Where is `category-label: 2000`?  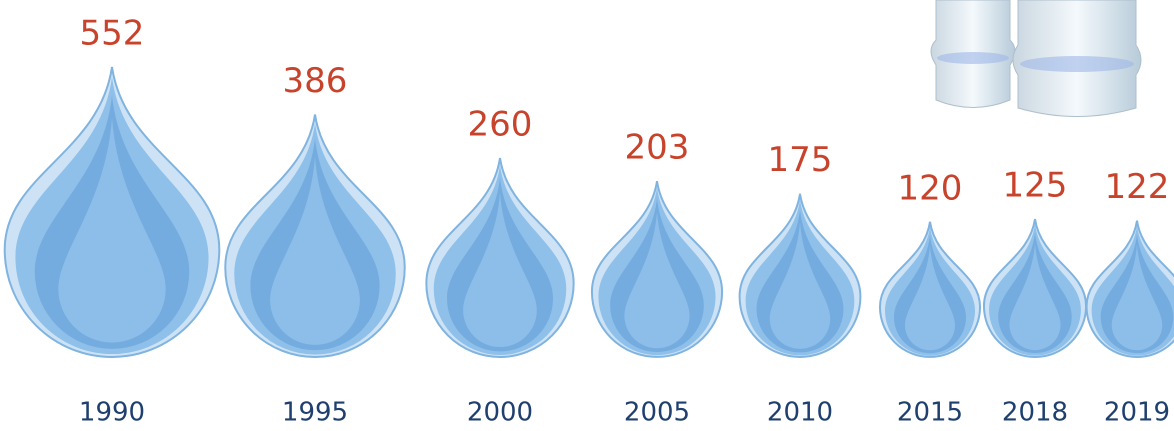
category-label: 2000 is located at coordinates (500, 413).